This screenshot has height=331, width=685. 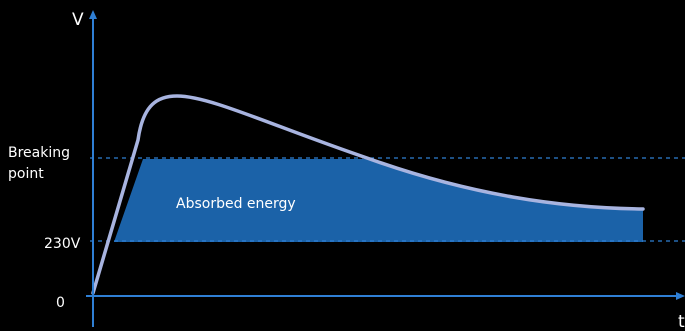 What do you see at coordinates (78, 20) in the screenshot?
I see `y-axis-label: V` at bounding box center [78, 20].